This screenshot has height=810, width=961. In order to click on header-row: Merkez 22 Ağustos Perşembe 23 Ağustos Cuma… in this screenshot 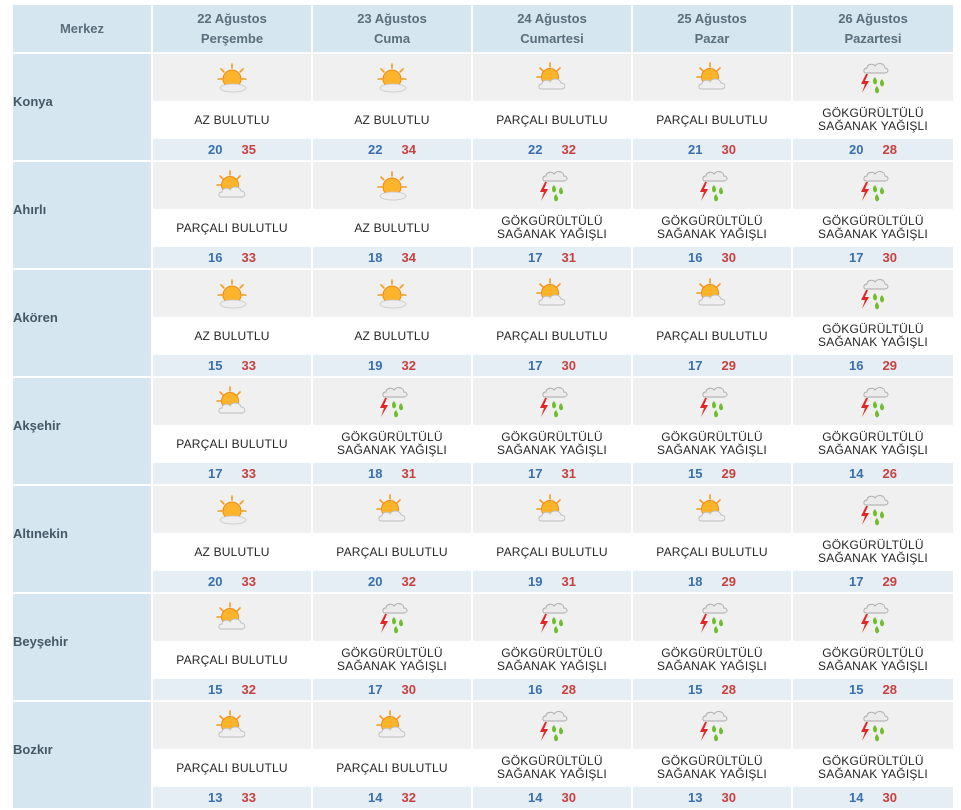, I will do `click(483, 29)`.